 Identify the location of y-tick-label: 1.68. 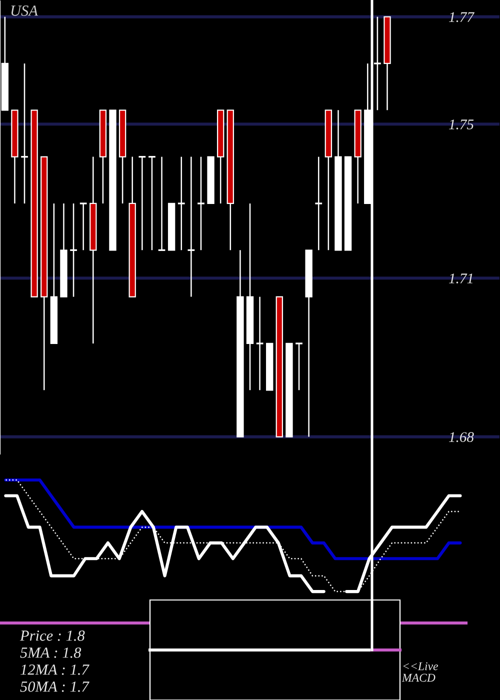
(461, 437).